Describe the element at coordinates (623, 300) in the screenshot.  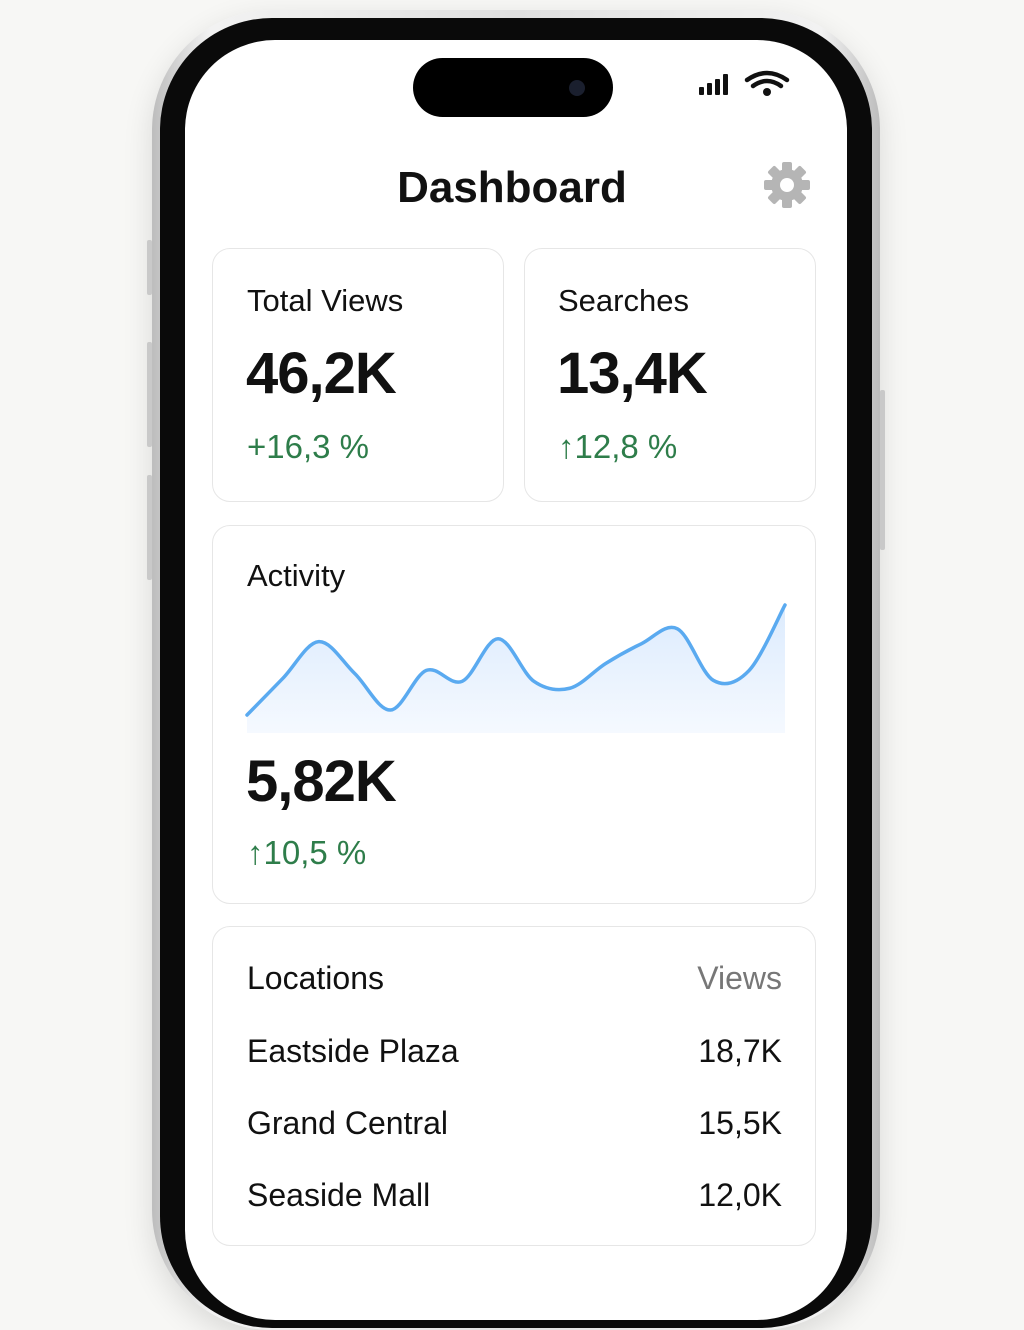
I see `card-label: Searches` at that location.